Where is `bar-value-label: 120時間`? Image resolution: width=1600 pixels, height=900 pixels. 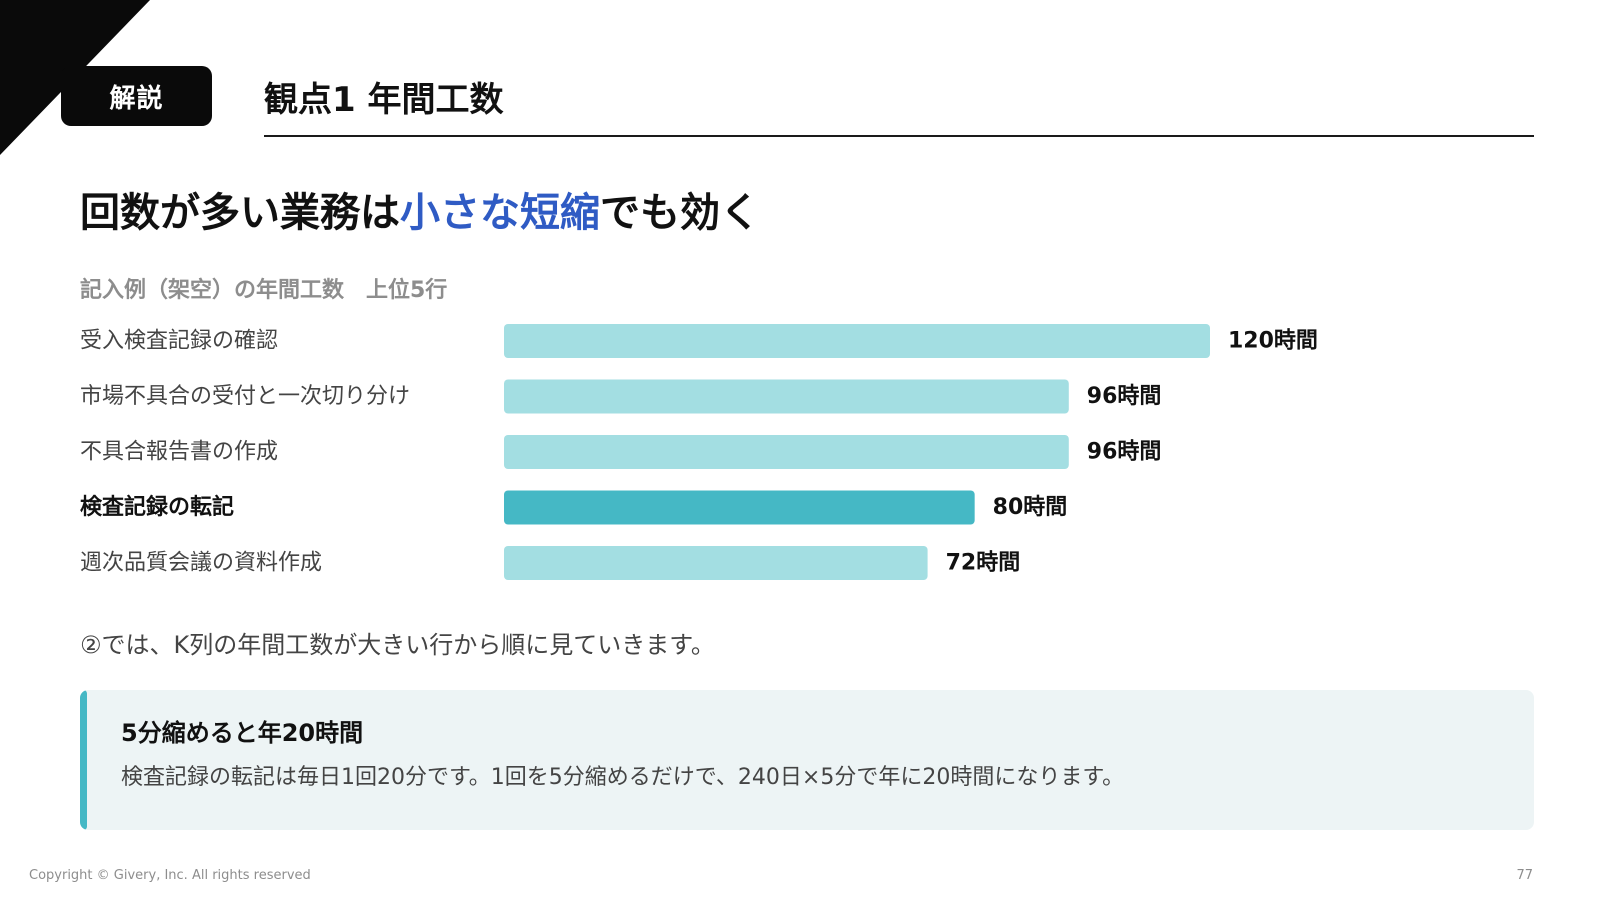
bar-value-label: 120時間 is located at coordinates (1273, 341).